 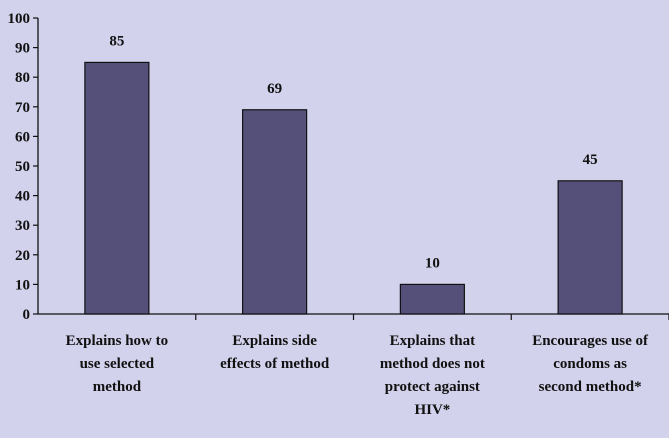 What do you see at coordinates (117, 341) in the screenshot?
I see `category-label-line: Explains how to` at bounding box center [117, 341].